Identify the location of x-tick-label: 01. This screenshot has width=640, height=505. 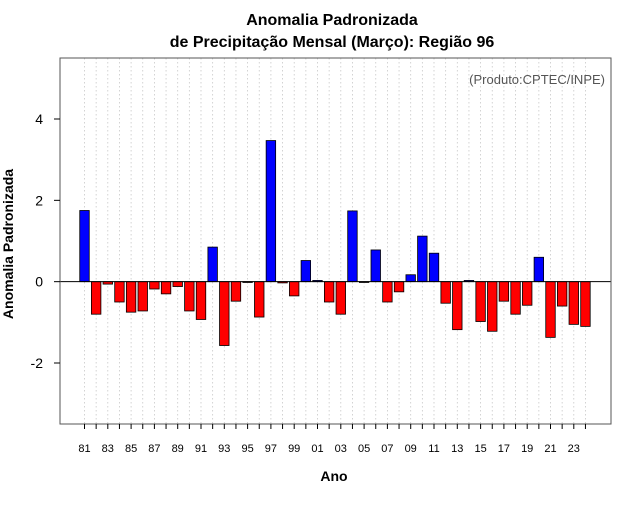
(317, 449).